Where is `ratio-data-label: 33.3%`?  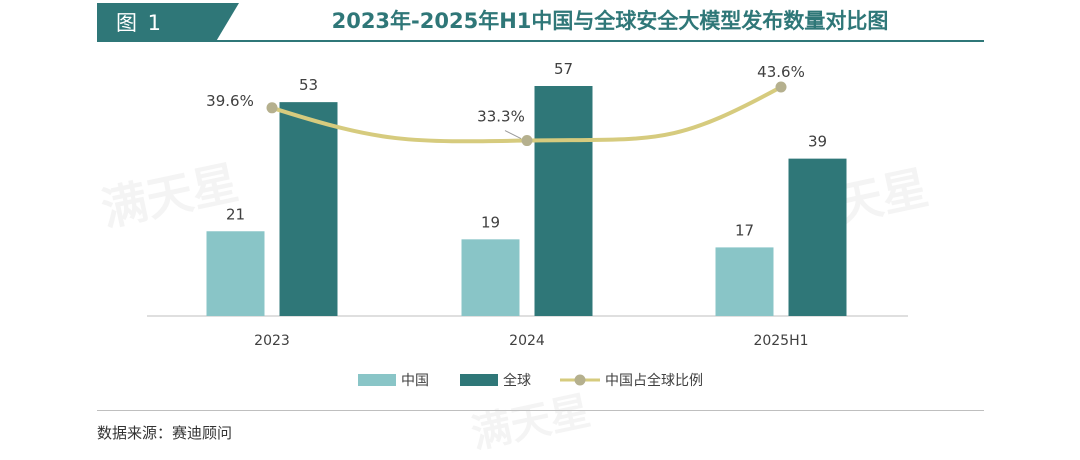 ratio-data-label: 33.3% is located at coordinates (501, 117).